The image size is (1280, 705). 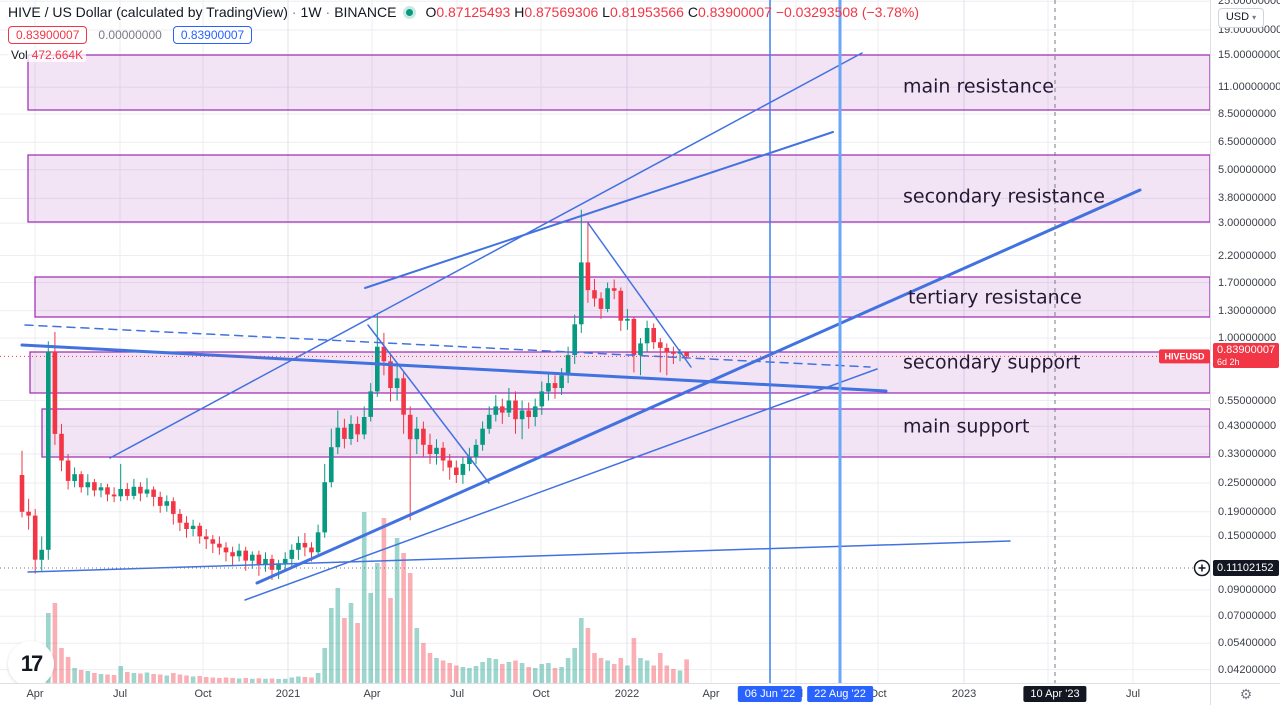 What do you see at coordinates (1247, 669) in the screenshot?
I see `price-tick-label: 0.04200000` at bounding box center [1247, 669].